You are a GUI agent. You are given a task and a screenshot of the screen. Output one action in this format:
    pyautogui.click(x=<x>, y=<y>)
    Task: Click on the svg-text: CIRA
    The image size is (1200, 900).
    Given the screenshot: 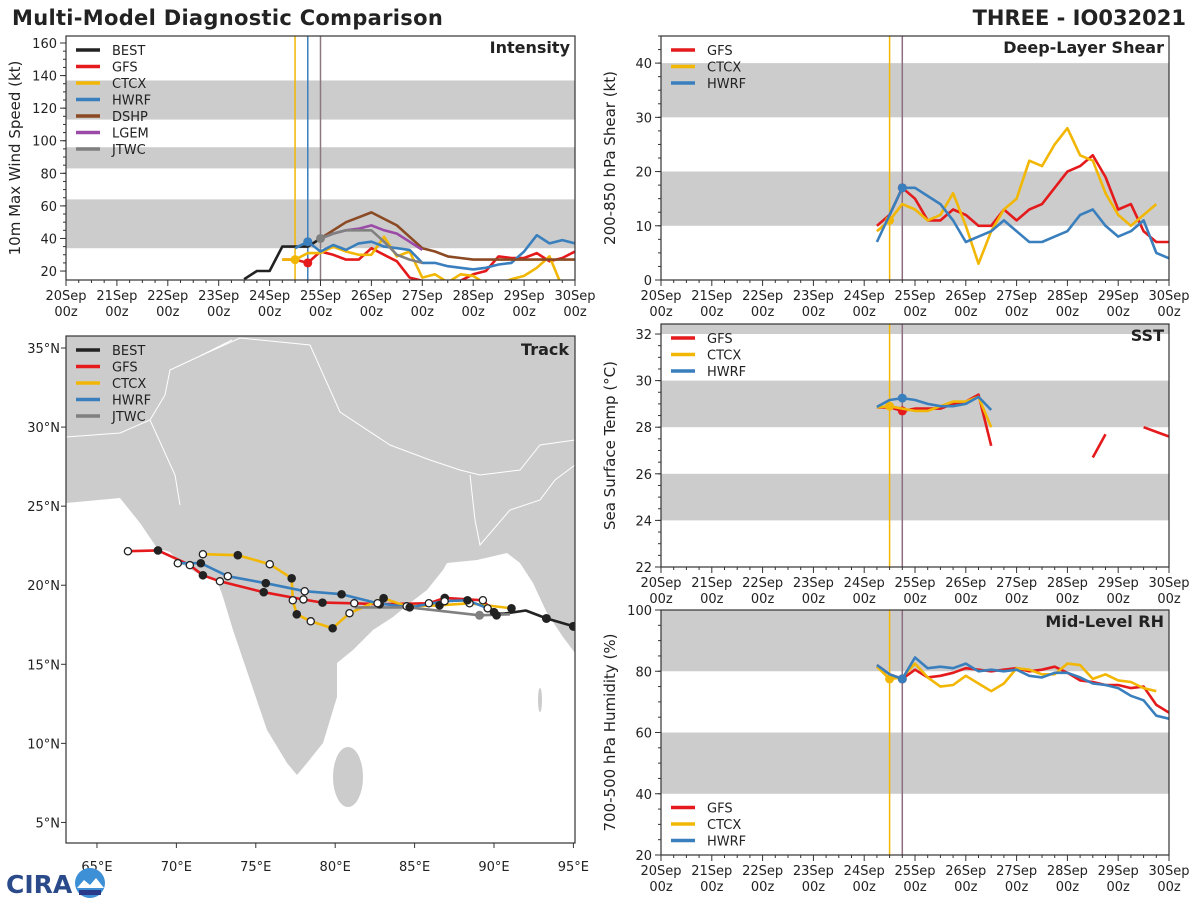 What is the action you would take?
    pyautogui.click(x=39, y=884)
    